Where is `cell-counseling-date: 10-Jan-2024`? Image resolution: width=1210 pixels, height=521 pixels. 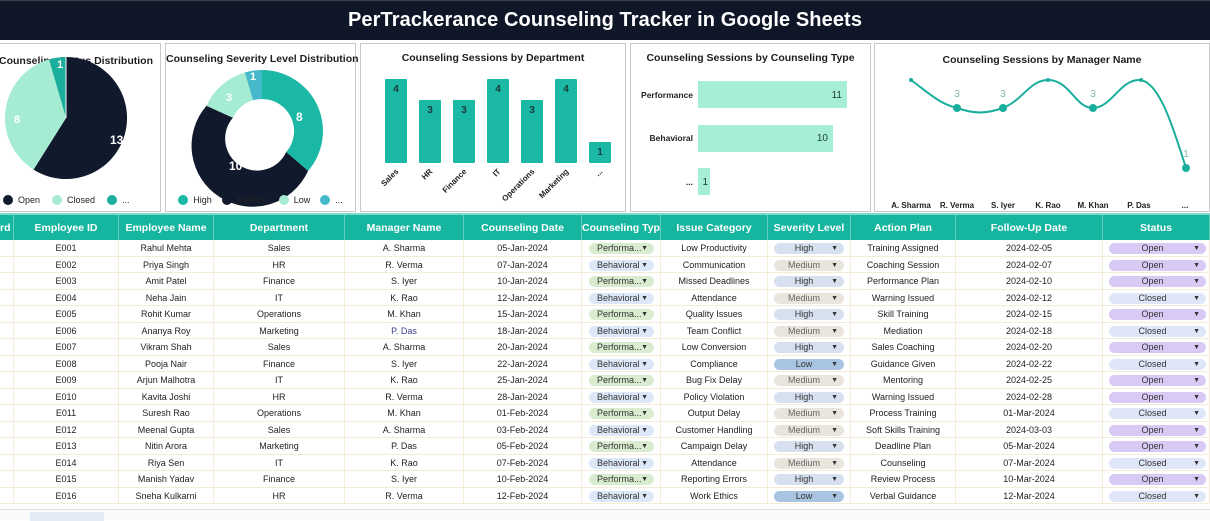
cell-counseling-date: 10-Jan-2024 is located at coordinates (523, 281).